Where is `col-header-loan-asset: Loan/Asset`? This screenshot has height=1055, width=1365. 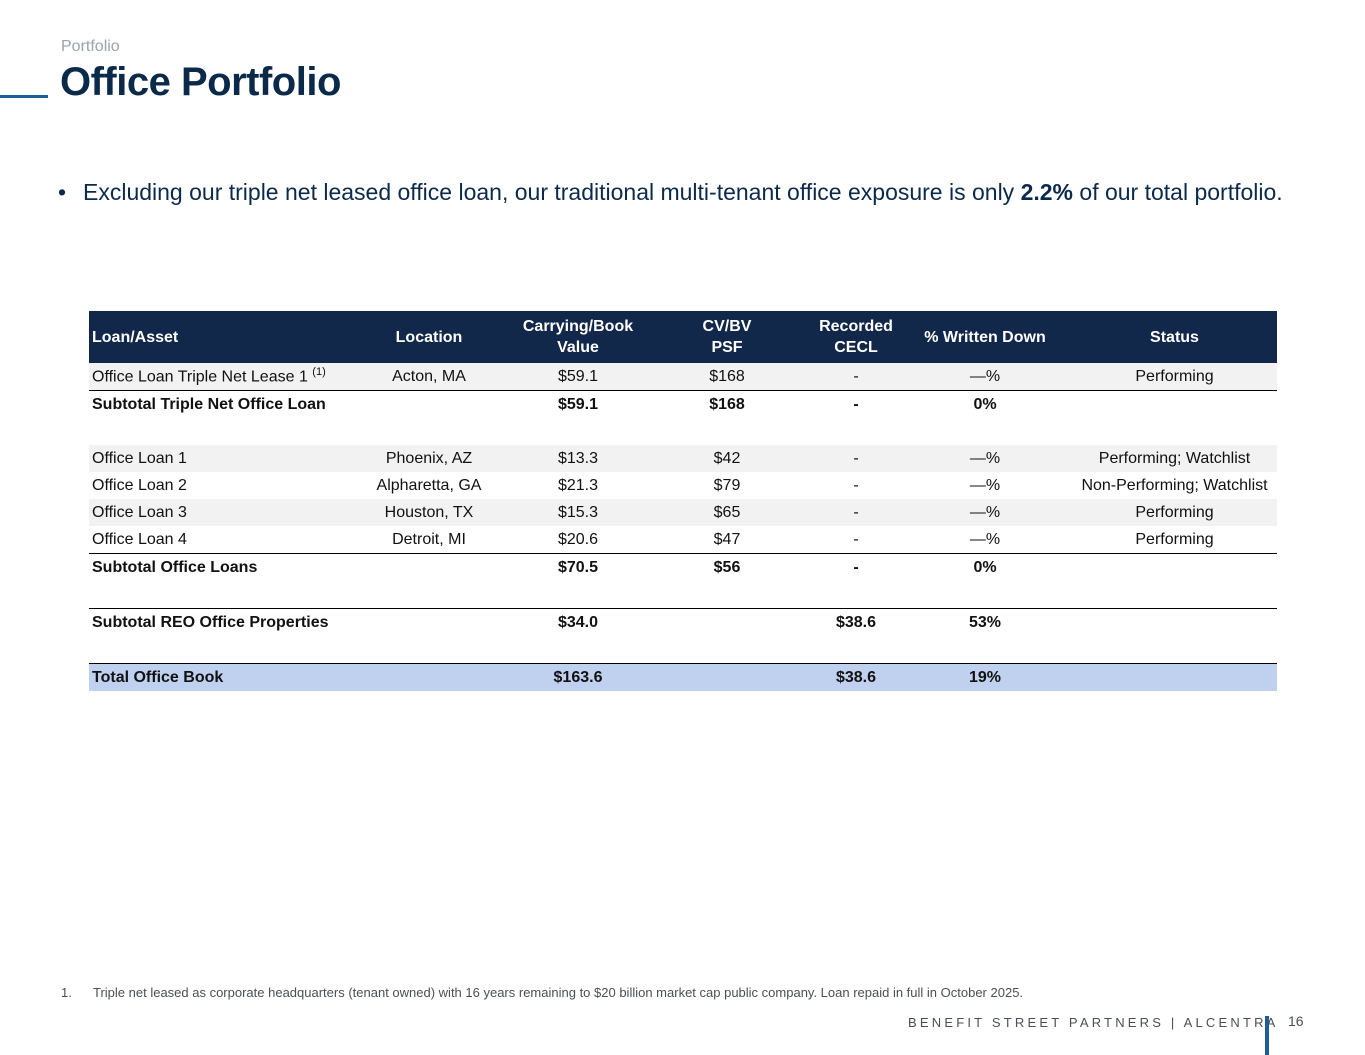 col-header-loan-asset: Loan/Asset is located at coordinates (215, 337).